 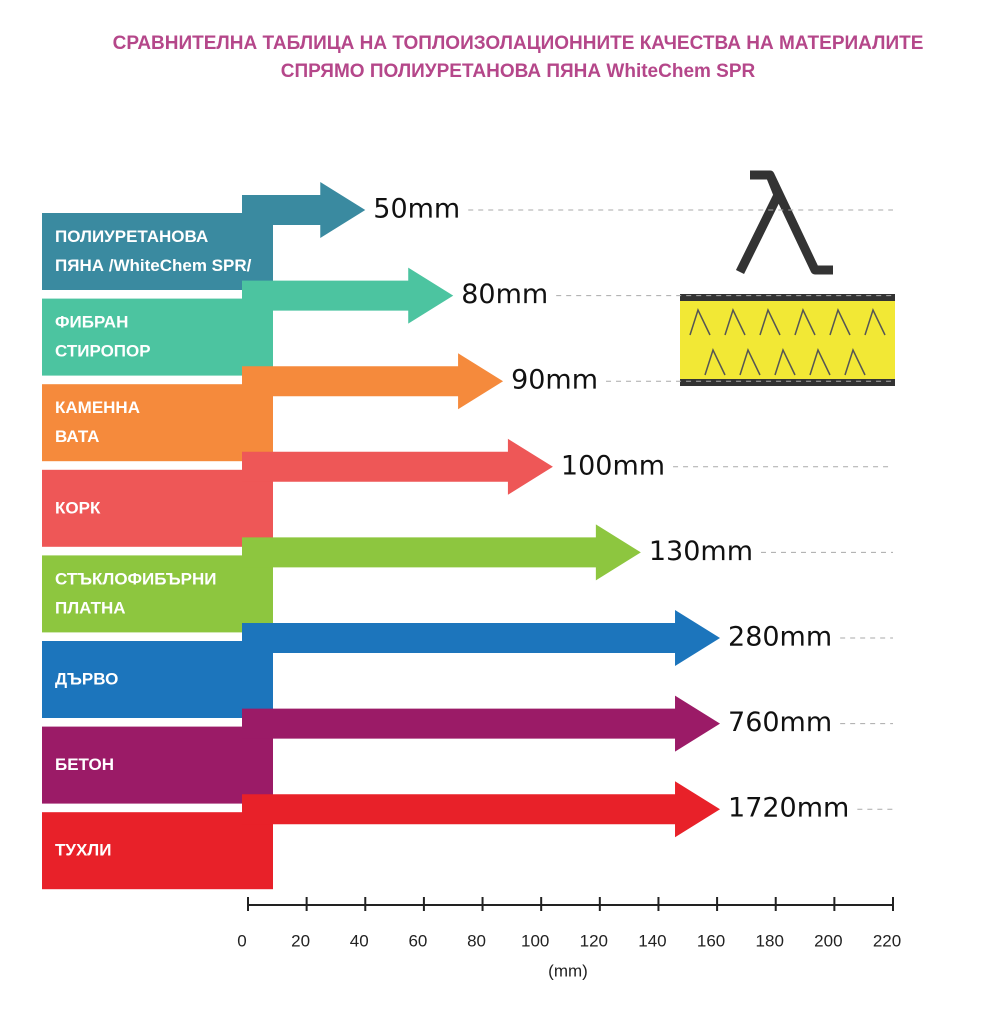 I want to click on category-label: КОРК, so click(x=78, y=507).